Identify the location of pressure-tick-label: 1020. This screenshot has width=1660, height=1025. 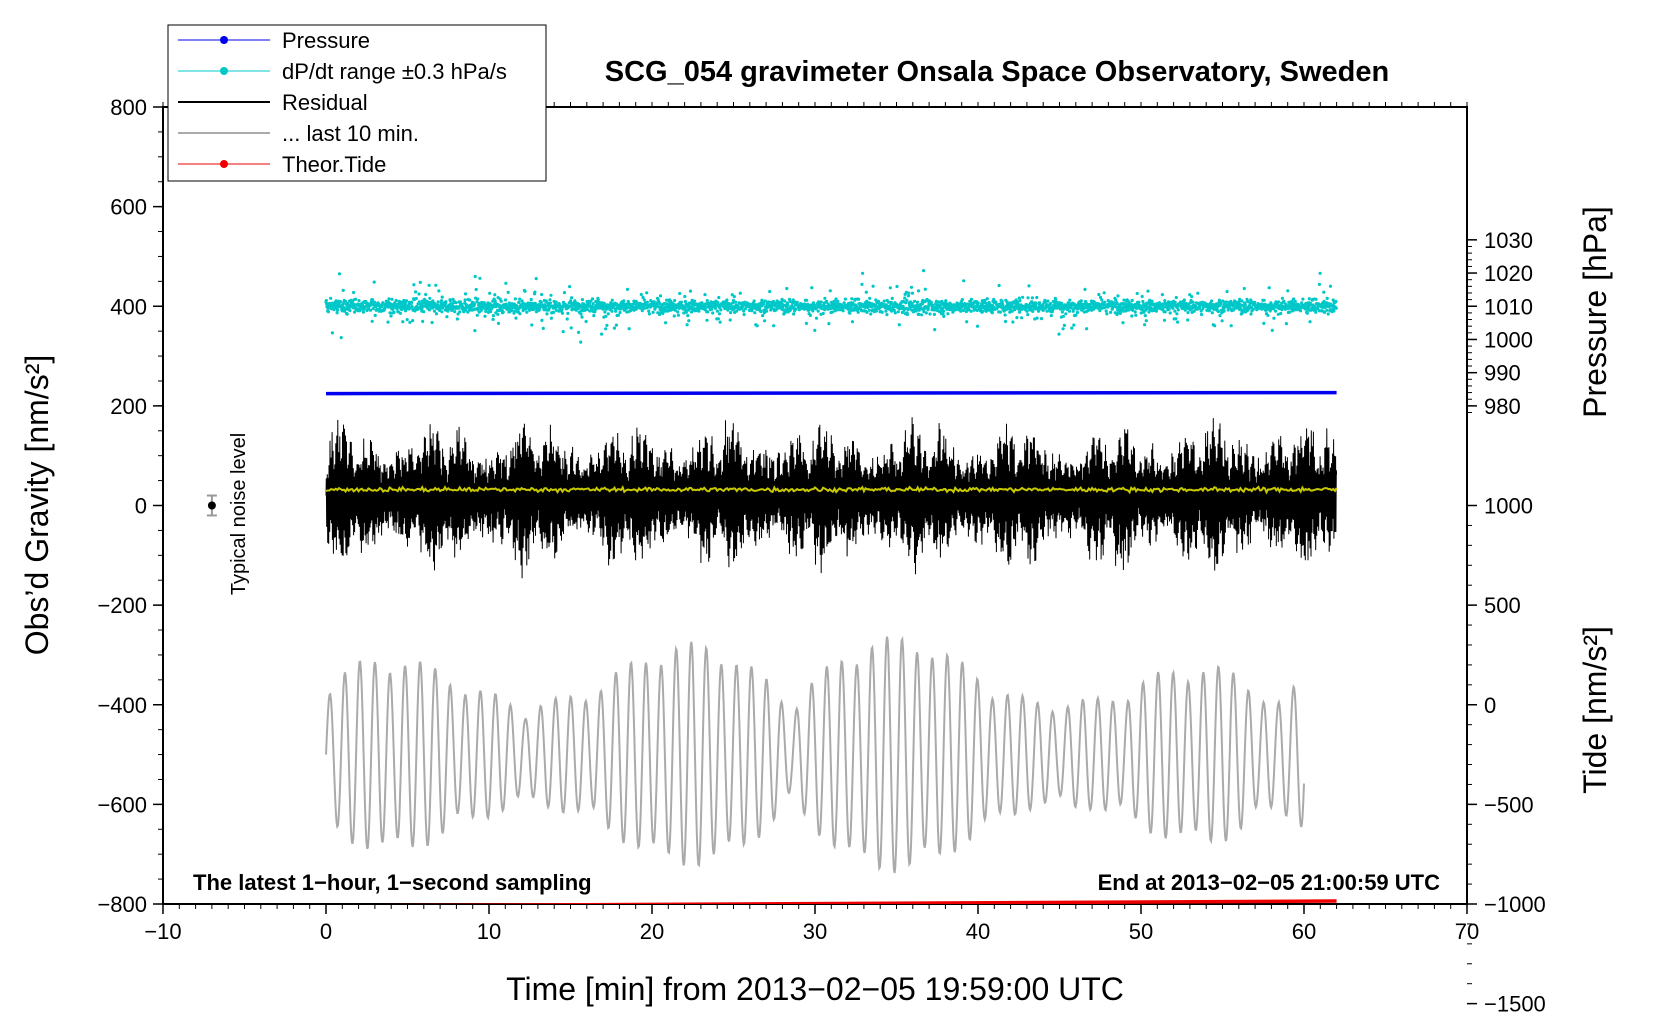
(1508, 273).